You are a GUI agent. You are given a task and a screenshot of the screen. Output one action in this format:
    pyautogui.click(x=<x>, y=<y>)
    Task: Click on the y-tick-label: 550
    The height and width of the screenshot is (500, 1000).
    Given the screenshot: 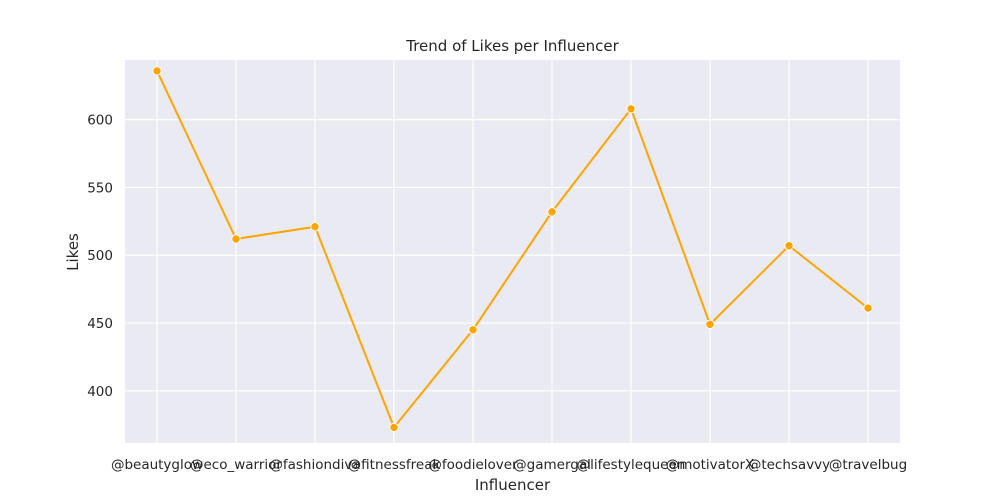 What is the action you would take?
    pyautogui.click(x=100, y=188)
    